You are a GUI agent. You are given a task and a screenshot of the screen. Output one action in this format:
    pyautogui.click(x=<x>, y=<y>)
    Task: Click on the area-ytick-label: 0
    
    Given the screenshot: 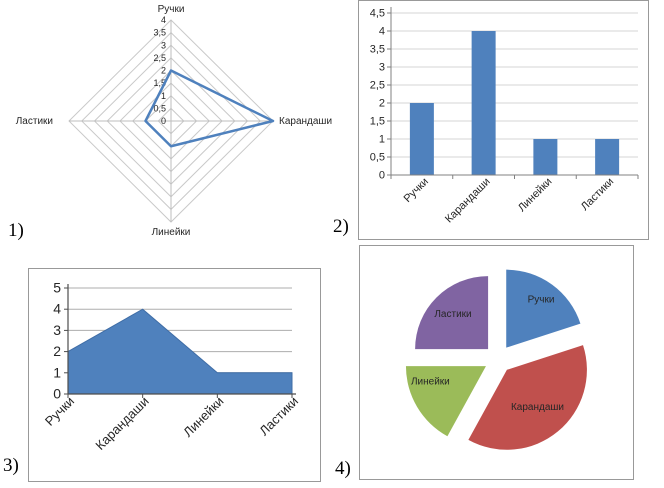 What is the action you would take?
    pyautogui.click(x=57, y=394)
    